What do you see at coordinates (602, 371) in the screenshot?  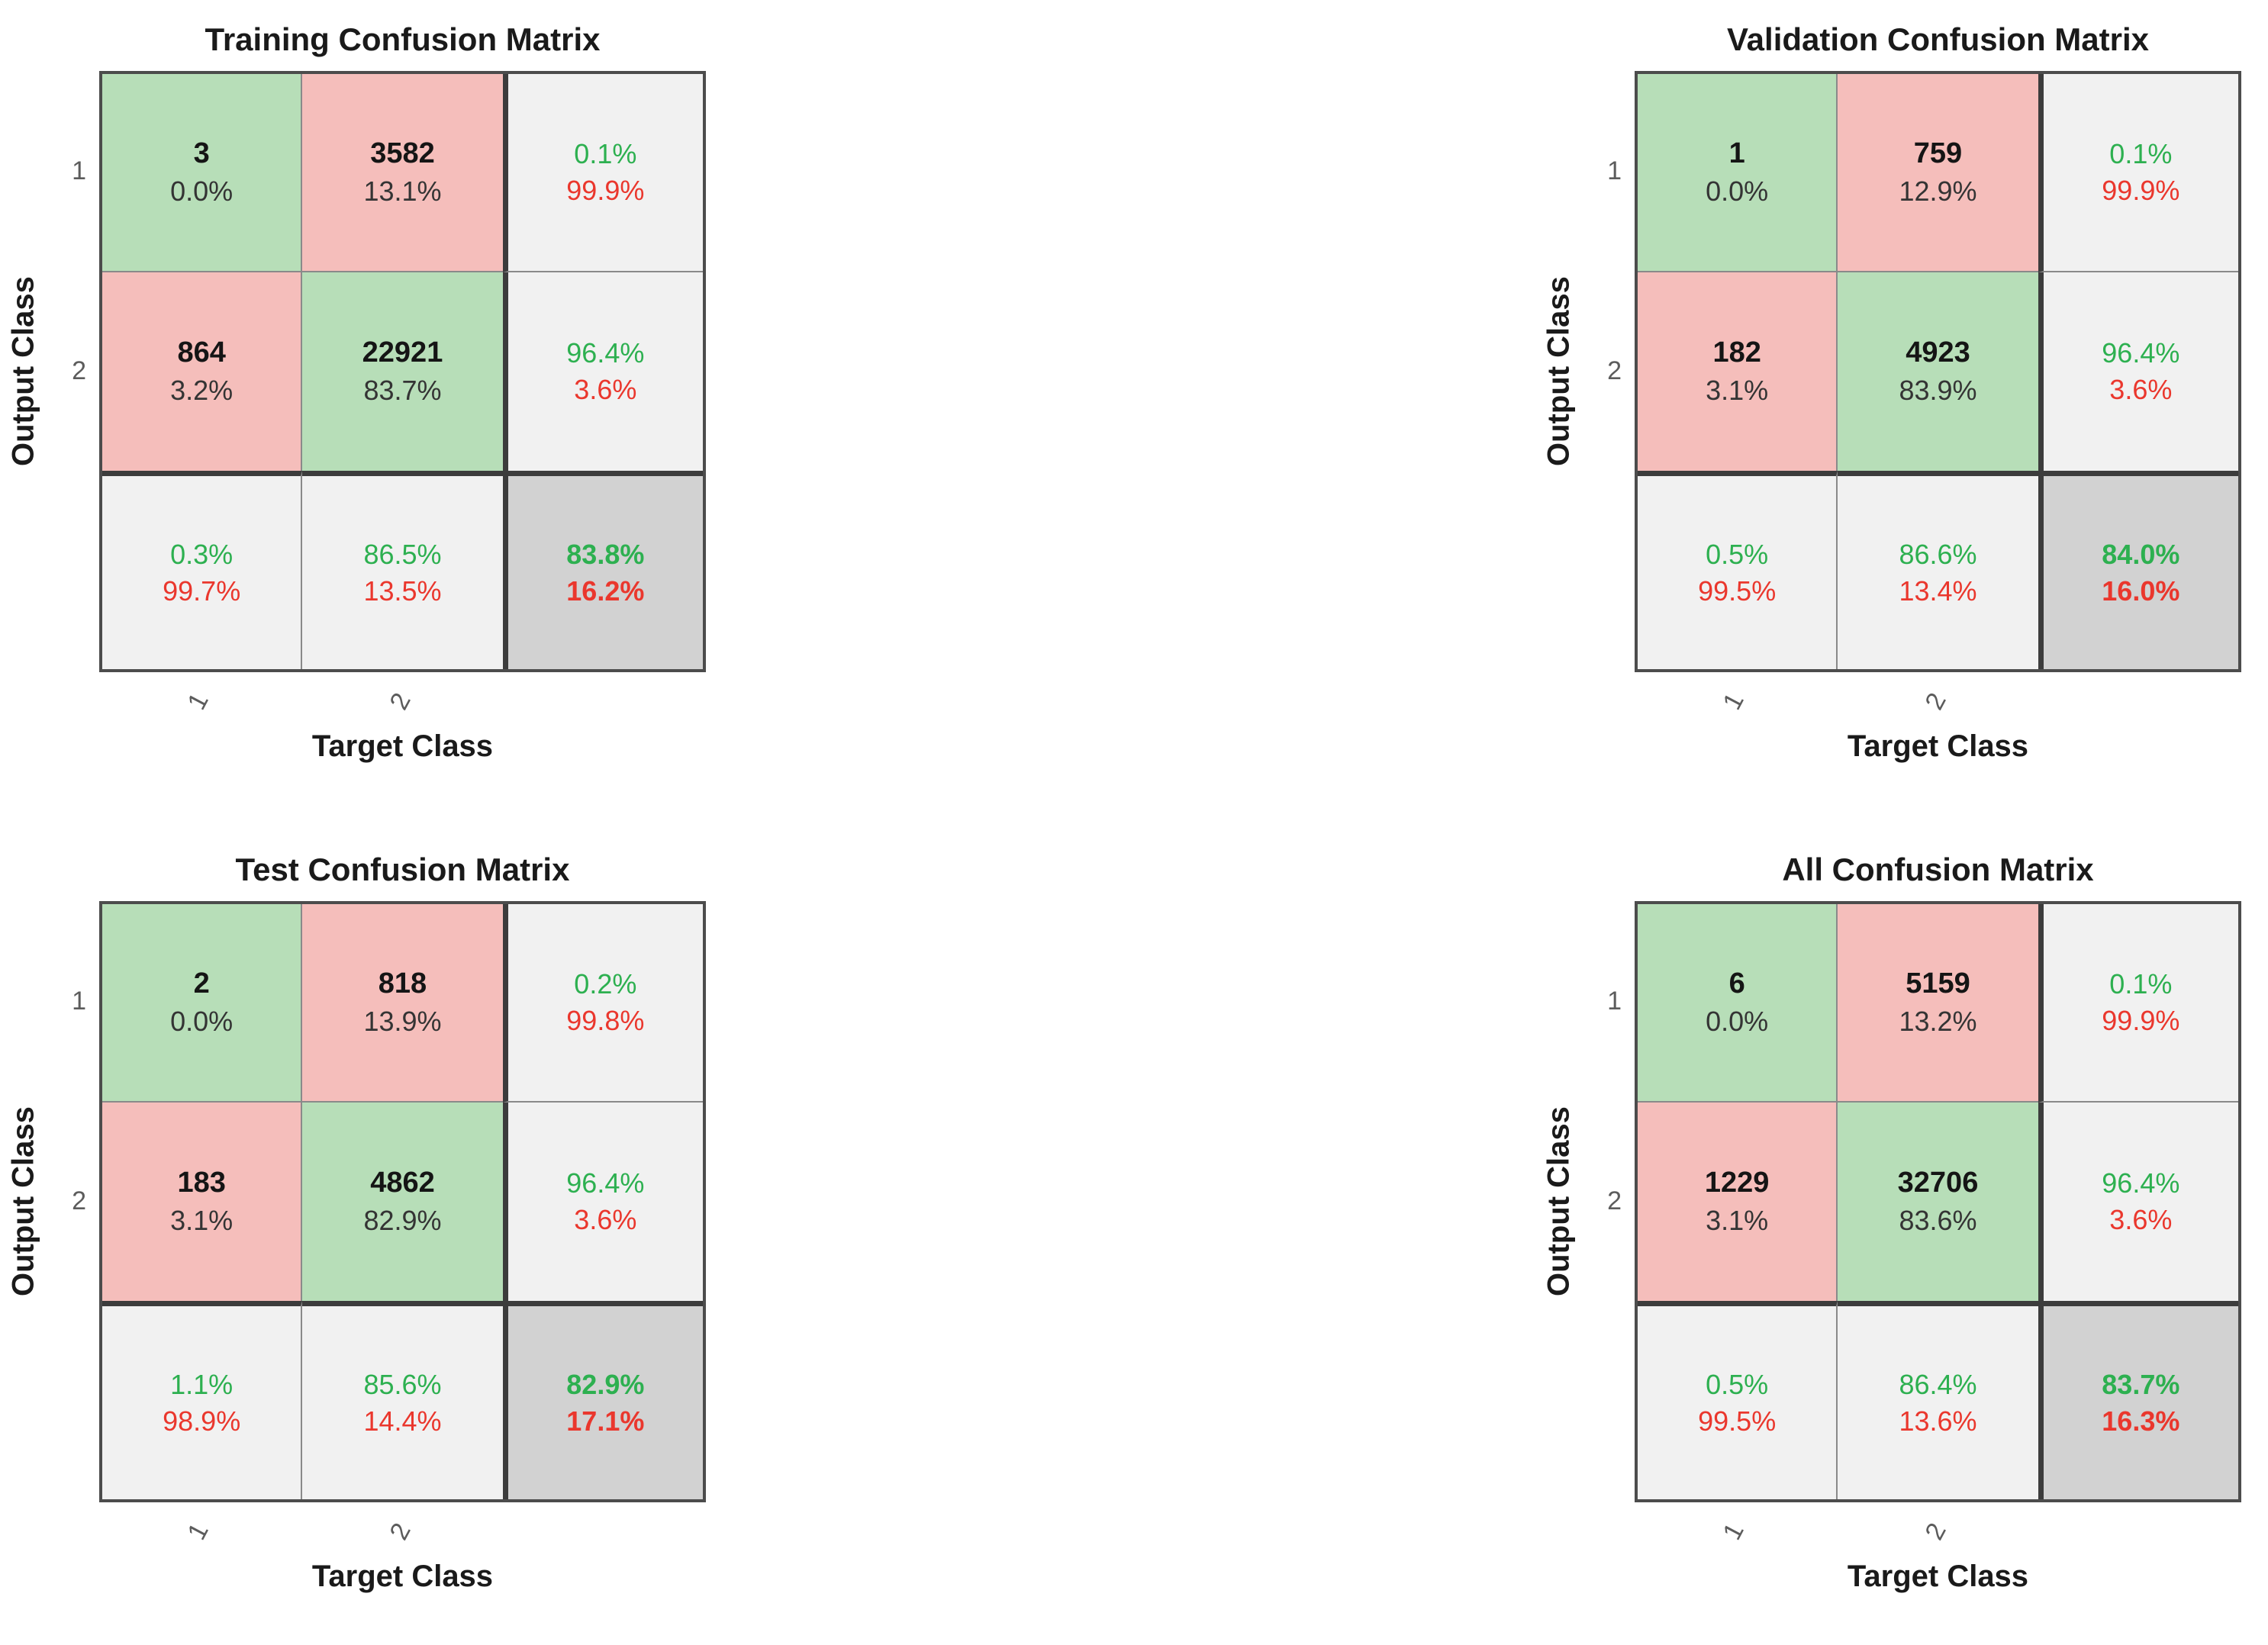 I see `matrix-0-cell-r2c3: 96.4% 3.6%` at bounding box center [602, 371].